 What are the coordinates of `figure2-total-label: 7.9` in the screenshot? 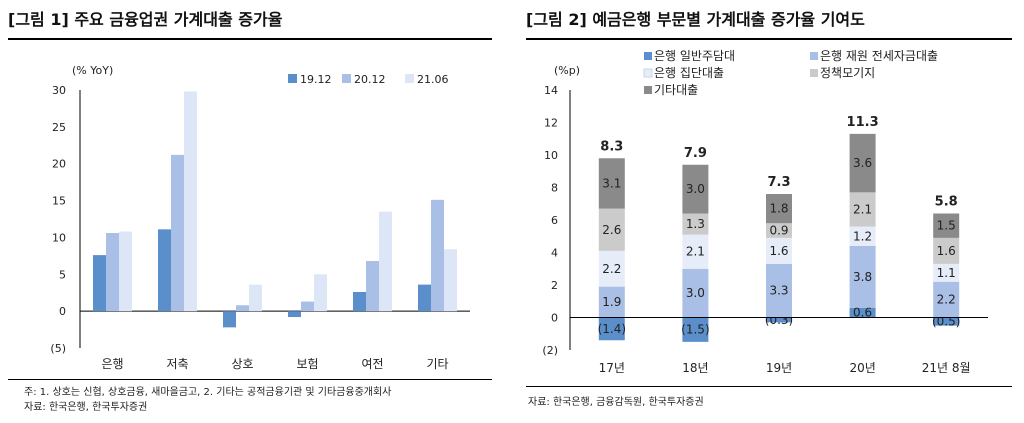 It's located at (695, 153).